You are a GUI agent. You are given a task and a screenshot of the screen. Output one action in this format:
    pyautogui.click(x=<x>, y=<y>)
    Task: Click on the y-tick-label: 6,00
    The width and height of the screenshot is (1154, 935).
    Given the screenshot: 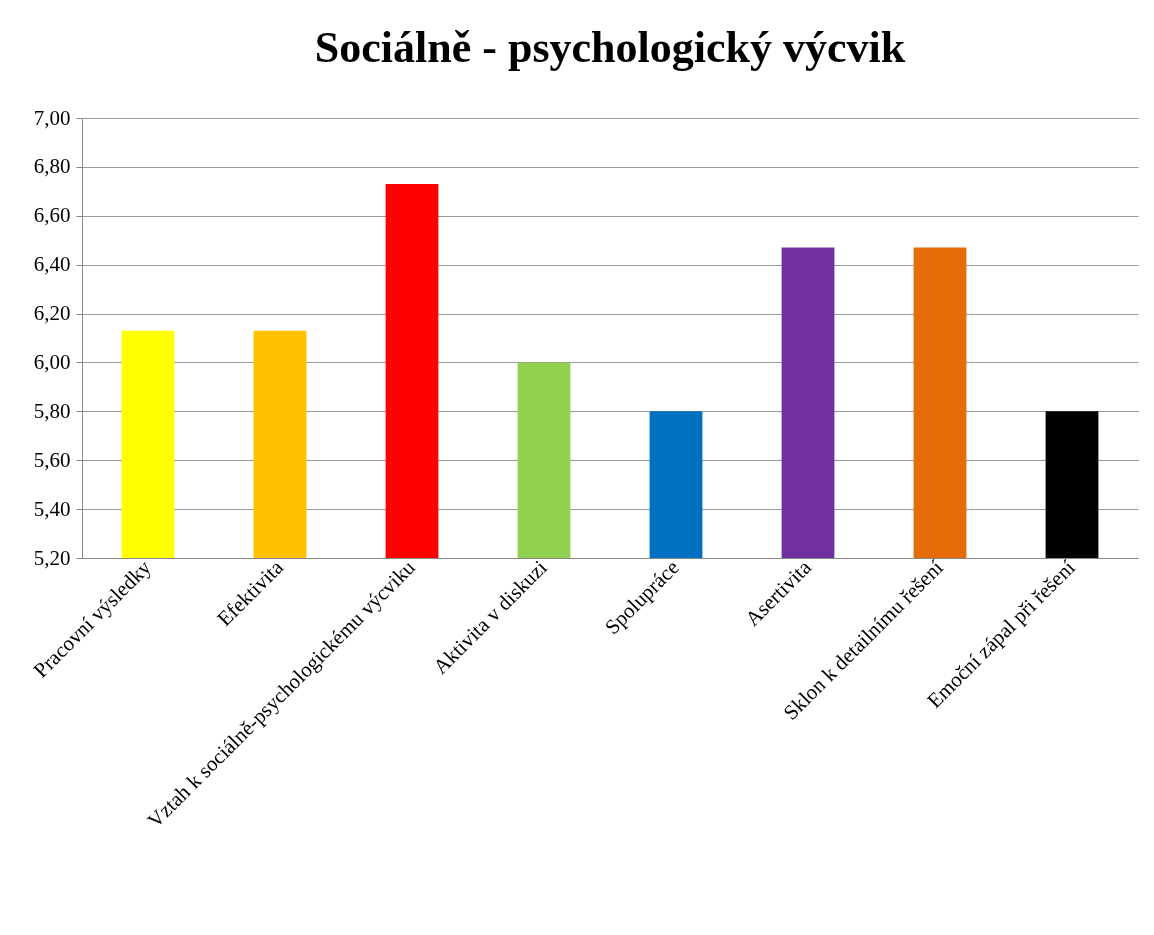 What is the action you would take?
    pyautogui.click(x=52, y=361)
    